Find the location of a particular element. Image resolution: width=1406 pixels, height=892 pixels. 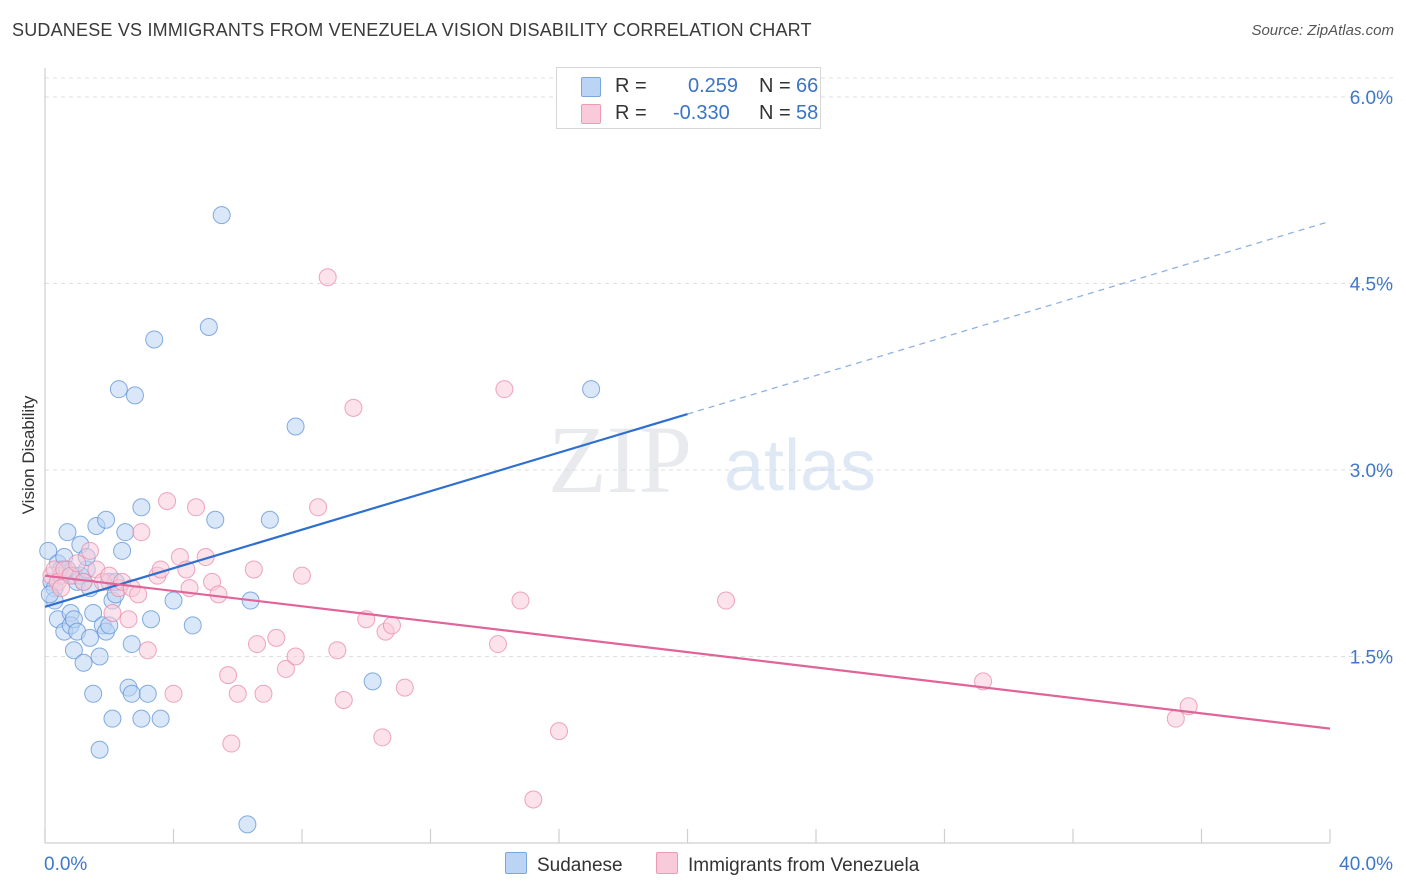

trend-line-sudanese-extension is located at coordinates (1009, 317).